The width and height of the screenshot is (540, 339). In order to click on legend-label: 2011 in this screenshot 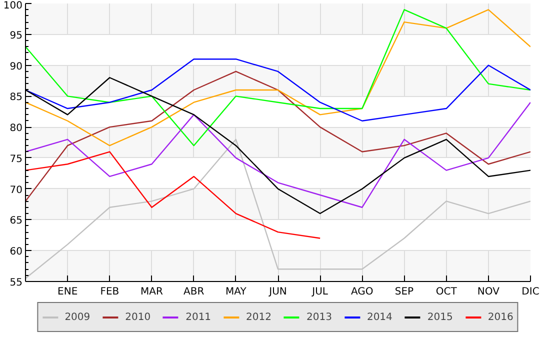, I will do `click(199, 317)`.